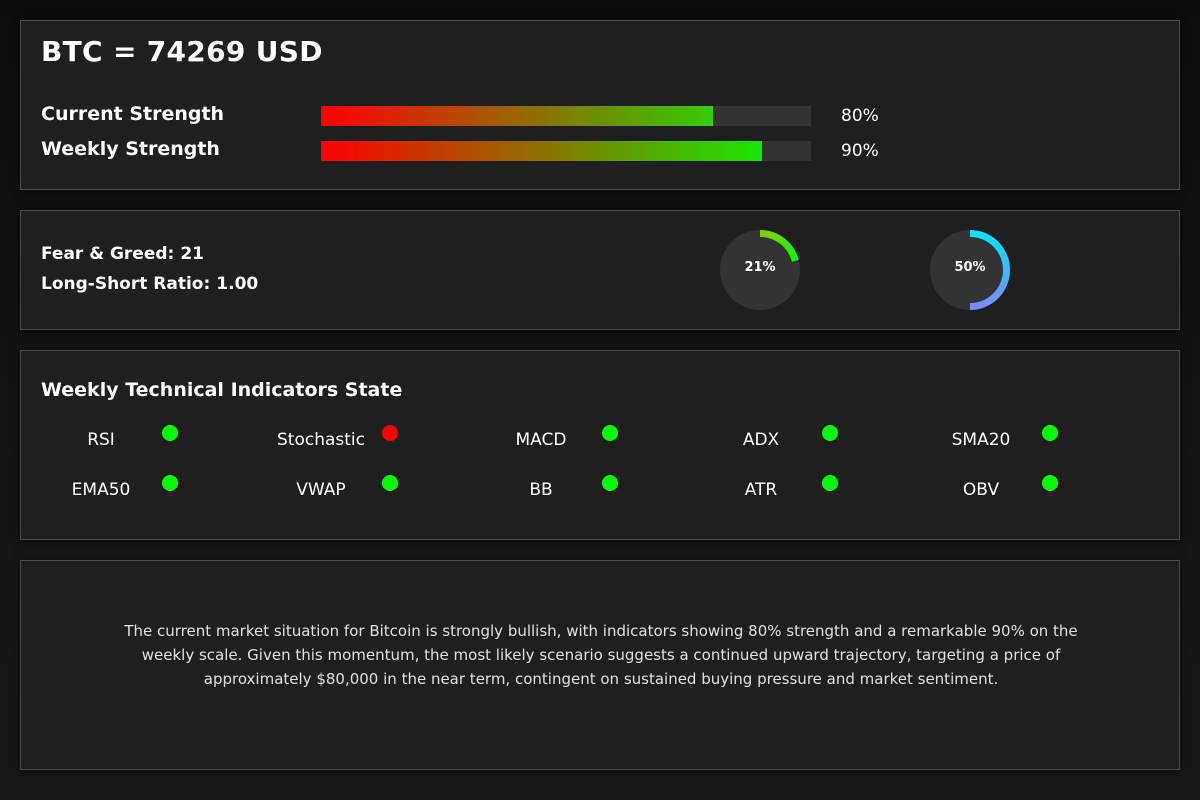 The width and height of the screenshot is (1200, 800). I want to click on indicator-name: SMA20, so click(981, 440).